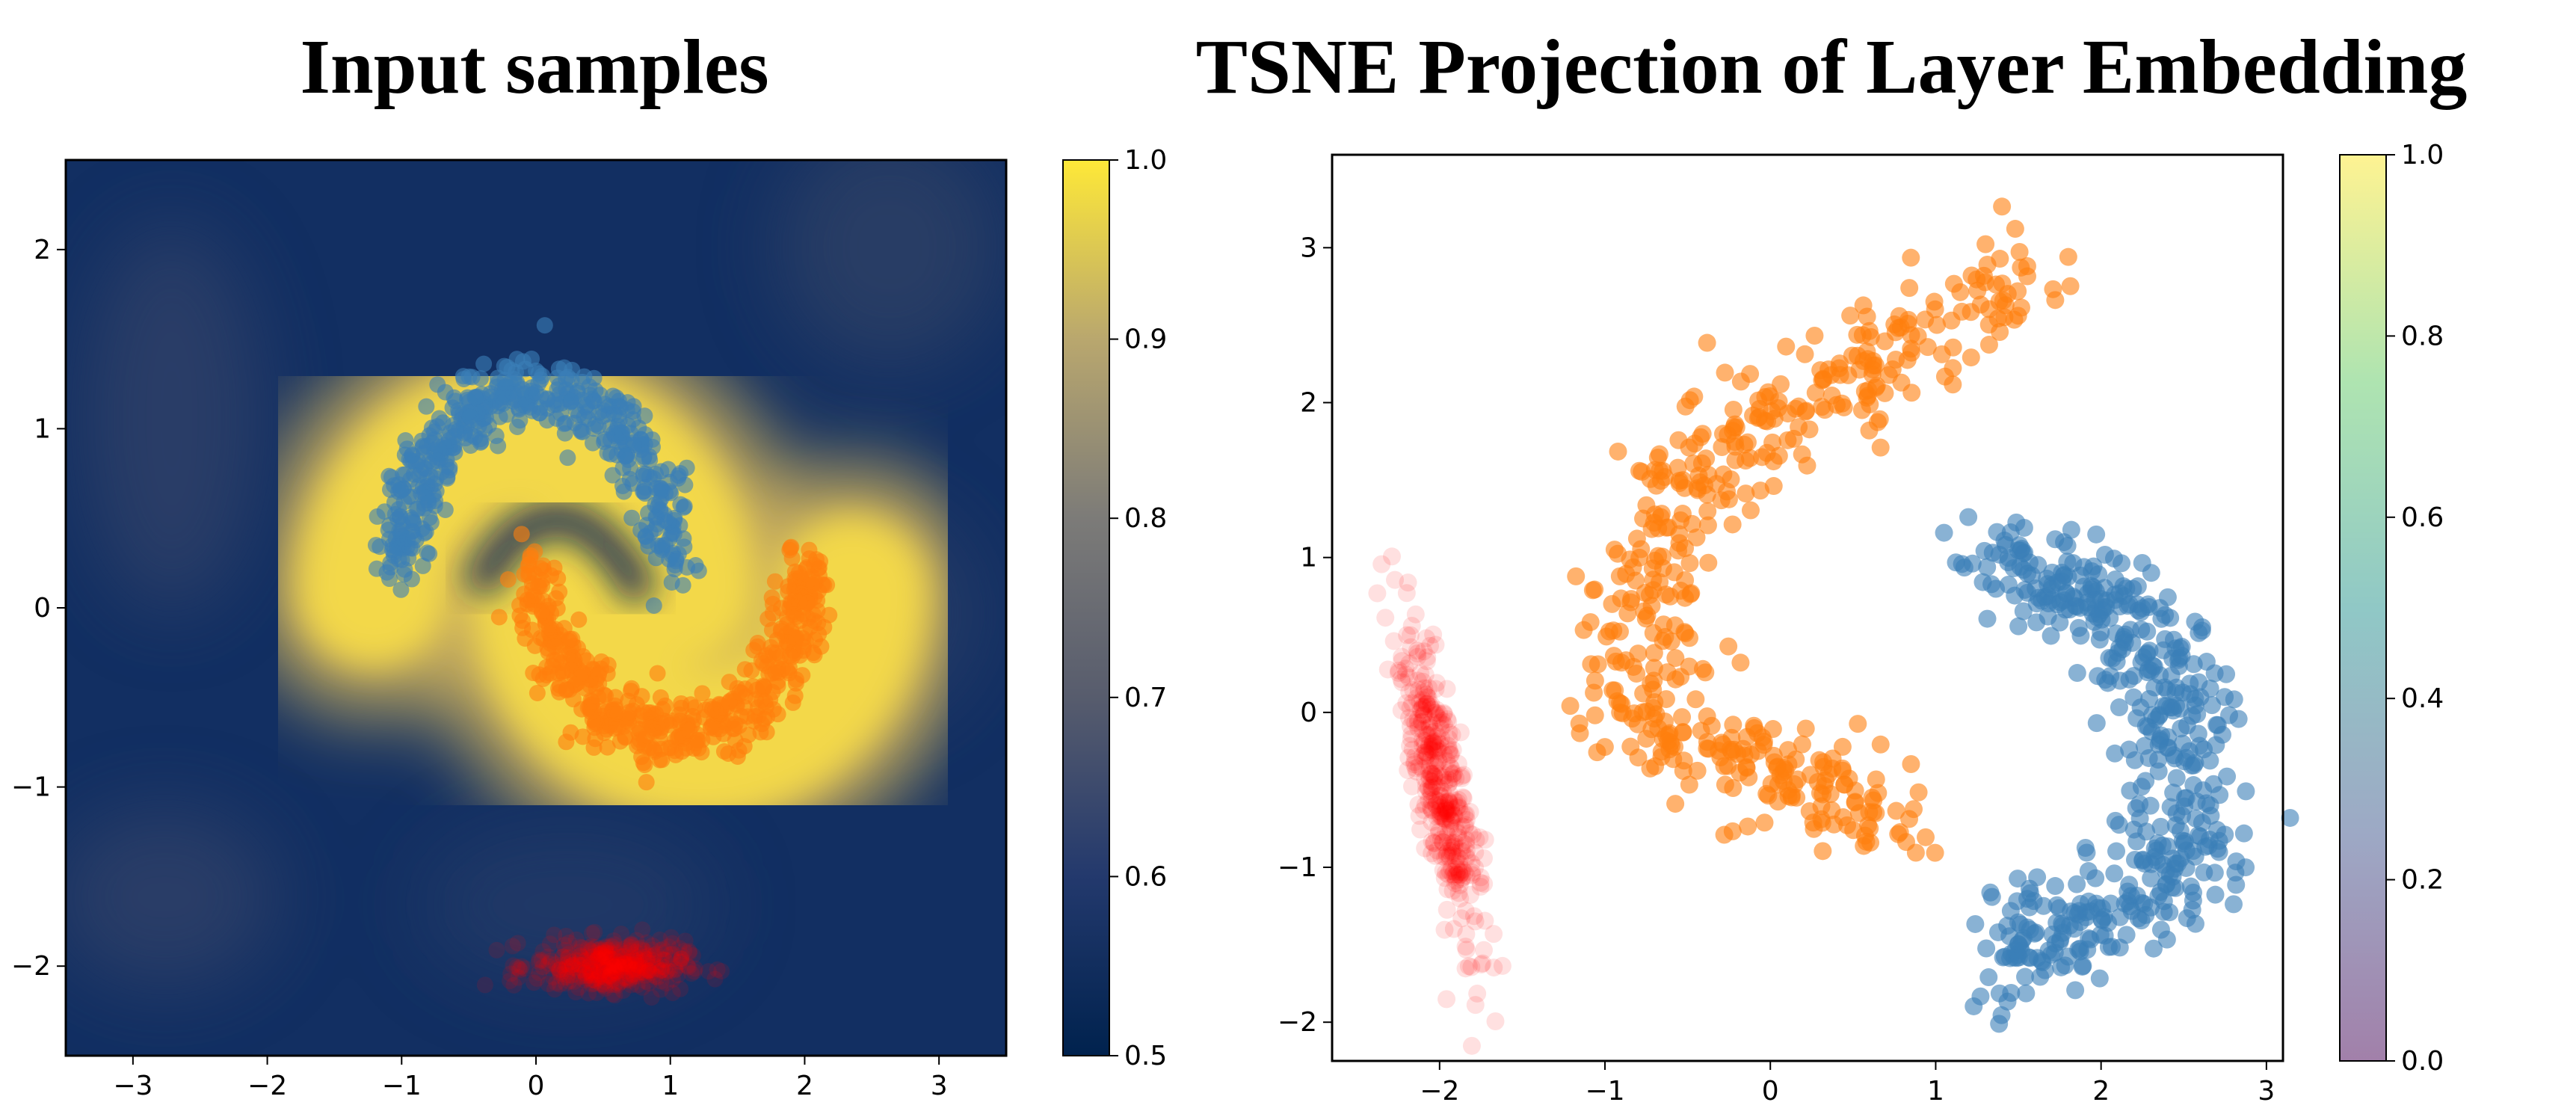  Describe the element at coordinates (2101, 1091) in the screenshot. I see `right-xtick-label: 2` at that location.